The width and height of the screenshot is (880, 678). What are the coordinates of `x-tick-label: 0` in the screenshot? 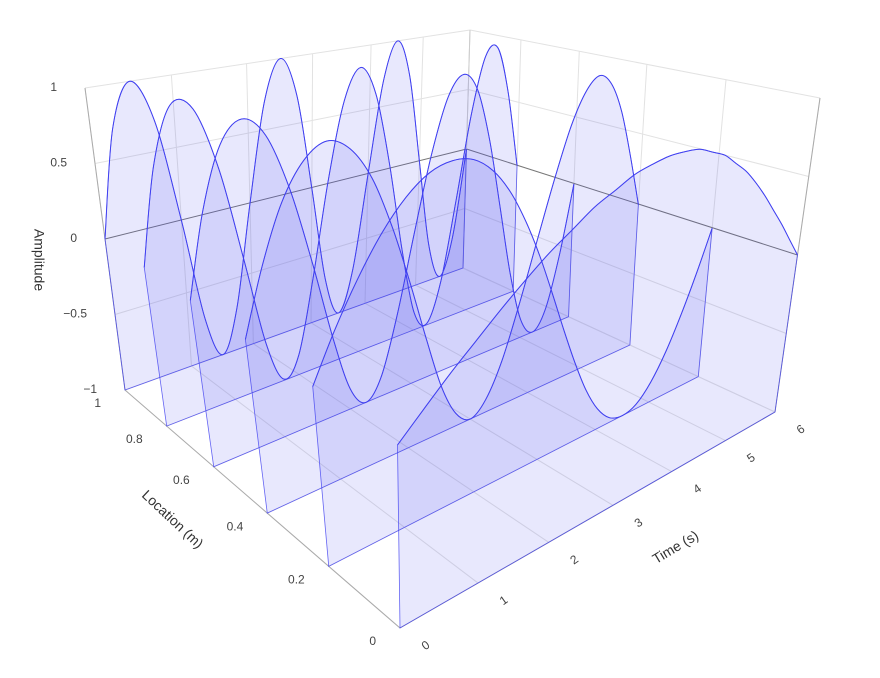 It's located at (426, 644).